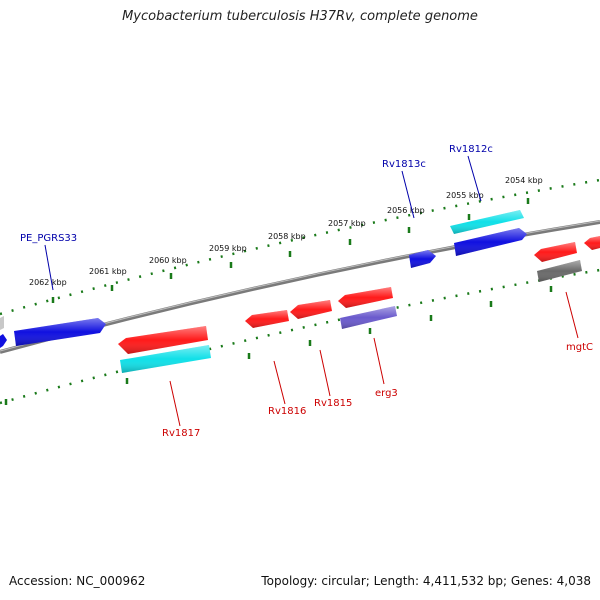 This screenshot has width=600, height=600. Describe the element at coordinates (48, 238) in the screenshot. I see `gene-label-pe-pgrs33: PE_PGRS33` at that location.